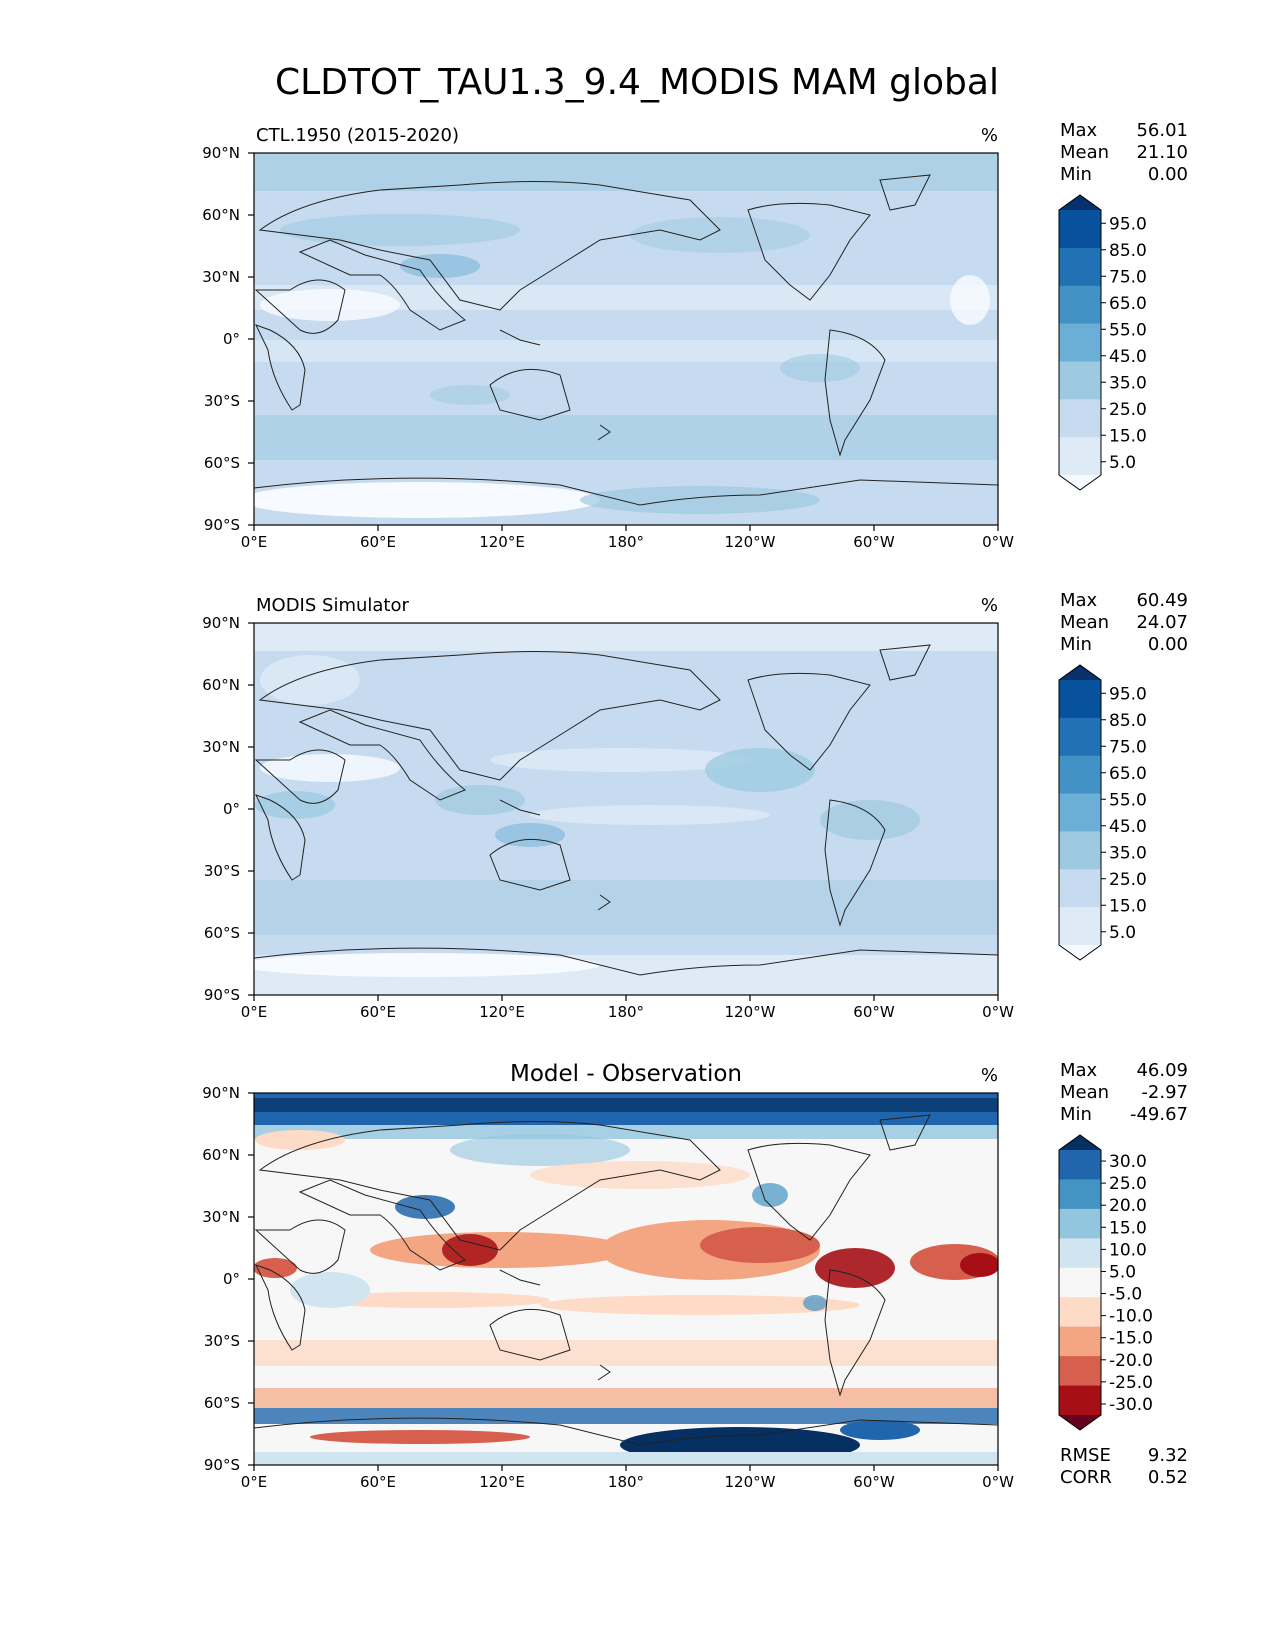 This screenshot has height=1650, width=1275. I want to click on panel-2-min-label: Min, so click(1076, 644).